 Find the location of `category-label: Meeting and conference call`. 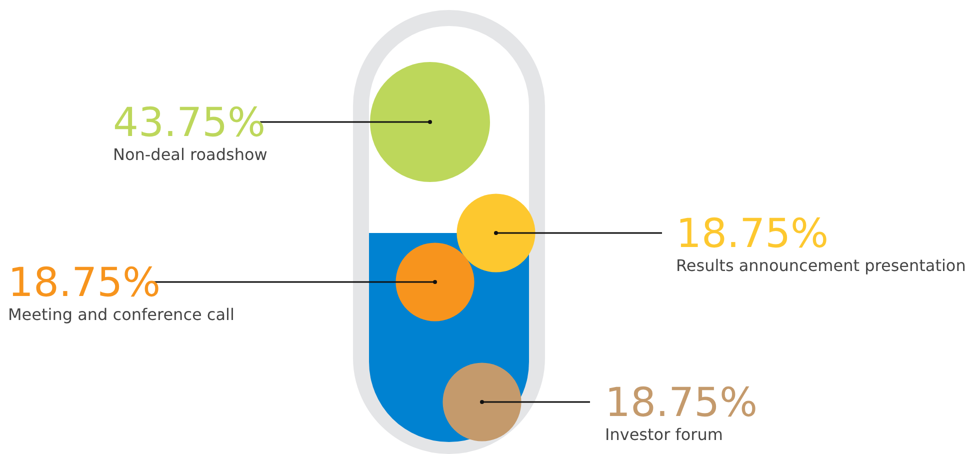

category-label: Meeting and conference call is located at coordinates (121, 314).